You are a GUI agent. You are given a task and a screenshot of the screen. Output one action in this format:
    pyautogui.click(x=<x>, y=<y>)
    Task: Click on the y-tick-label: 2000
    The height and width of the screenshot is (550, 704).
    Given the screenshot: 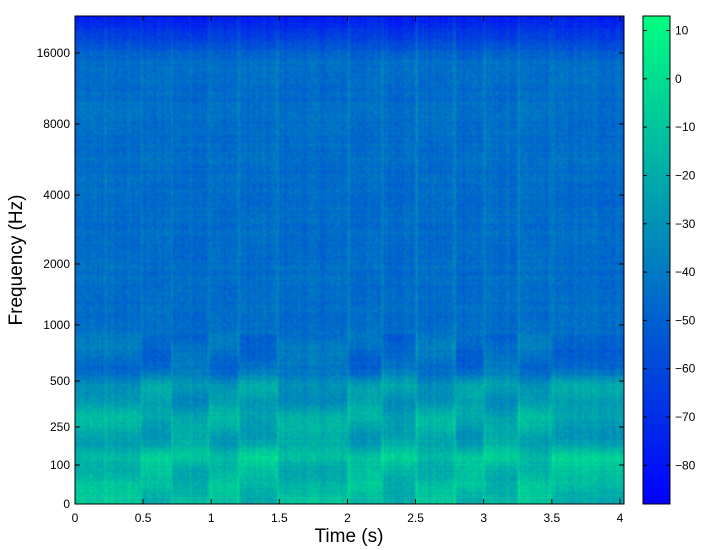 What is the action you would take?
    pyautogui.click(x=56, y=264)
    